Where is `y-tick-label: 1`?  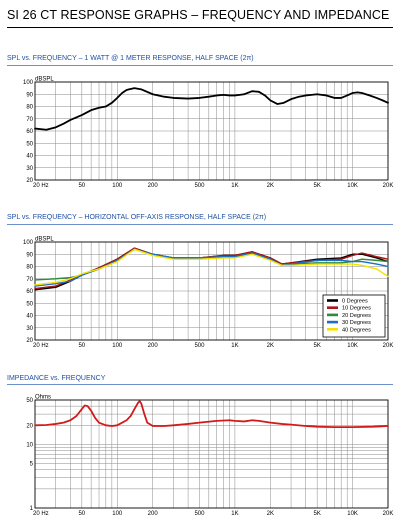 y-tick-label: 1 is located at coordinates (32, 509).